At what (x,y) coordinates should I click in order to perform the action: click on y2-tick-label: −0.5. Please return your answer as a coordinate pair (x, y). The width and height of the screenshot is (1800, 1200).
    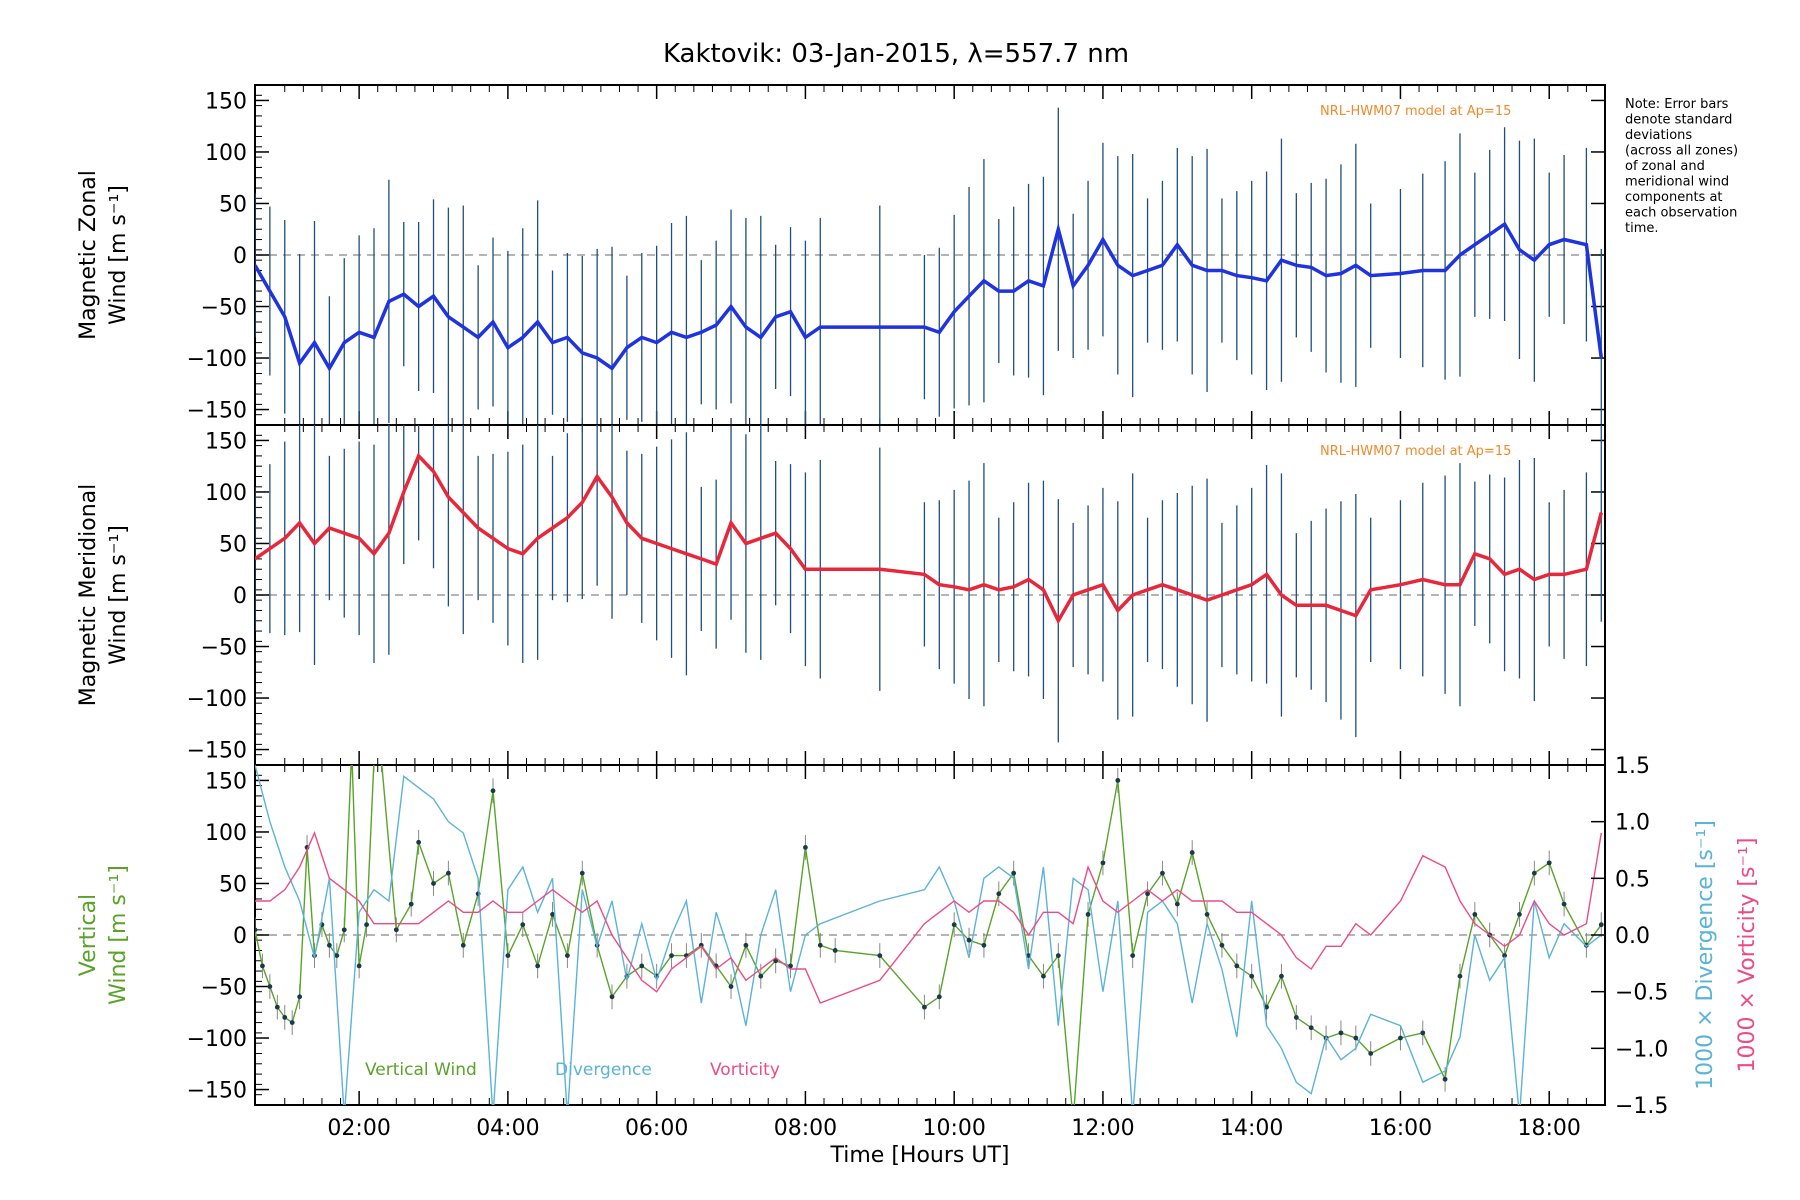
    Looking at the image, I should click on (1641, 993).